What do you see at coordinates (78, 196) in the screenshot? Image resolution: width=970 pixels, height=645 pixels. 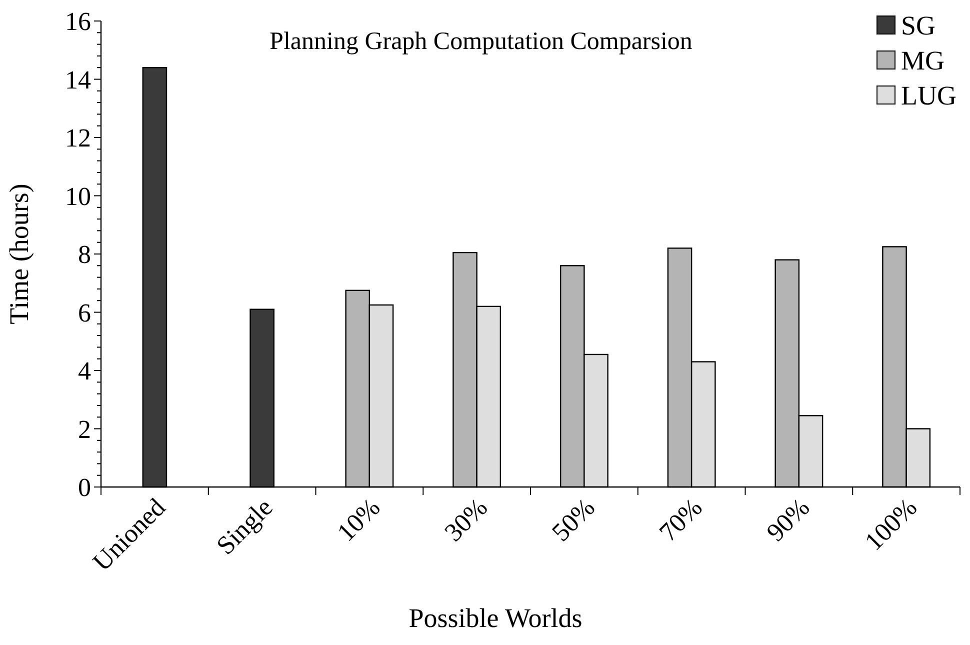 I see `y-tick-label: 10` at bounding box center [78, 196].